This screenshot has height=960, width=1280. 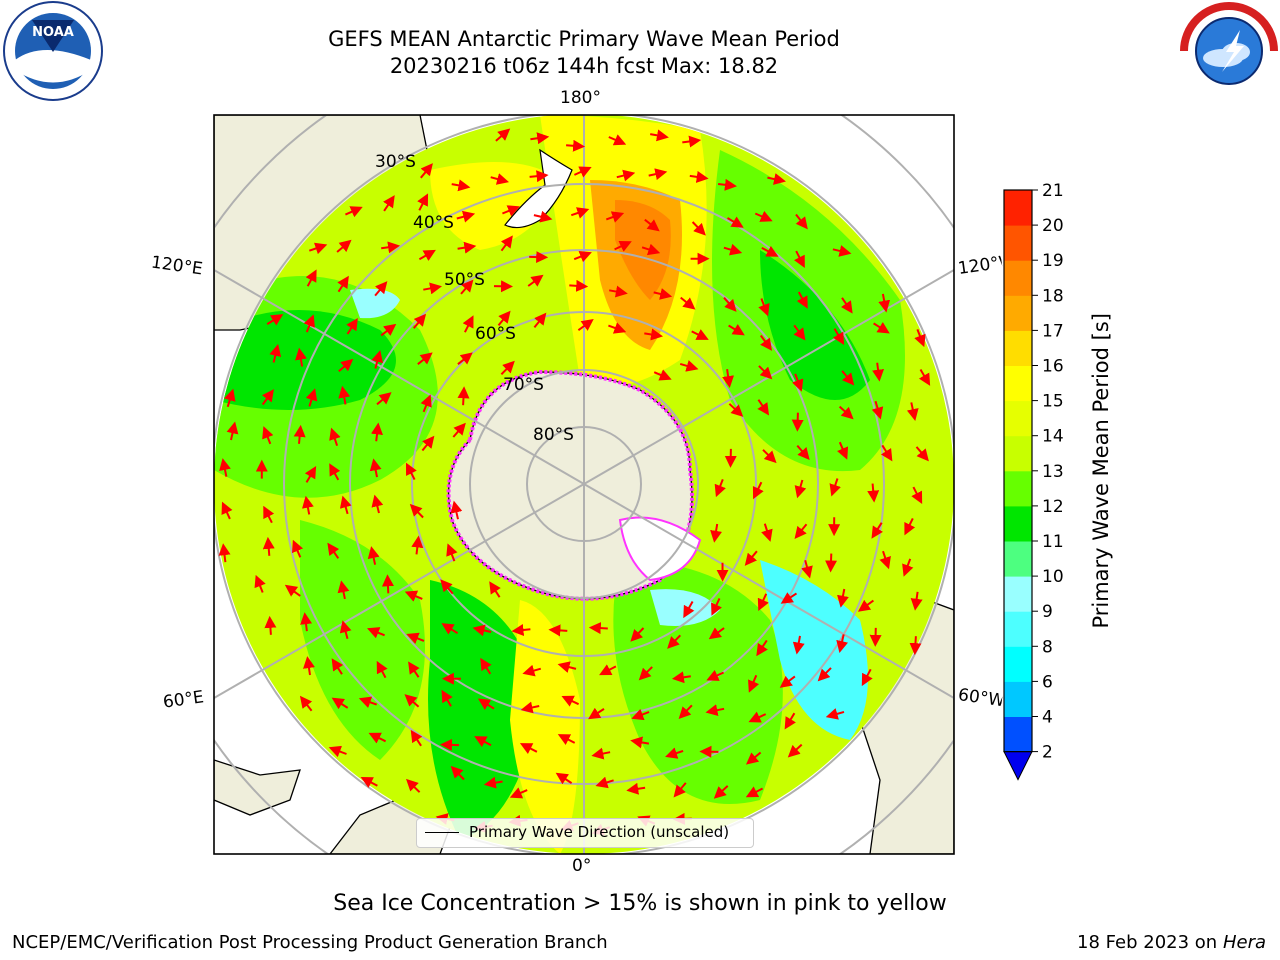 What do you see at coordinates (1018, 766) in the screenshot?
I see `colorbar-extend-triangle` at bounding box center [1018, 766].